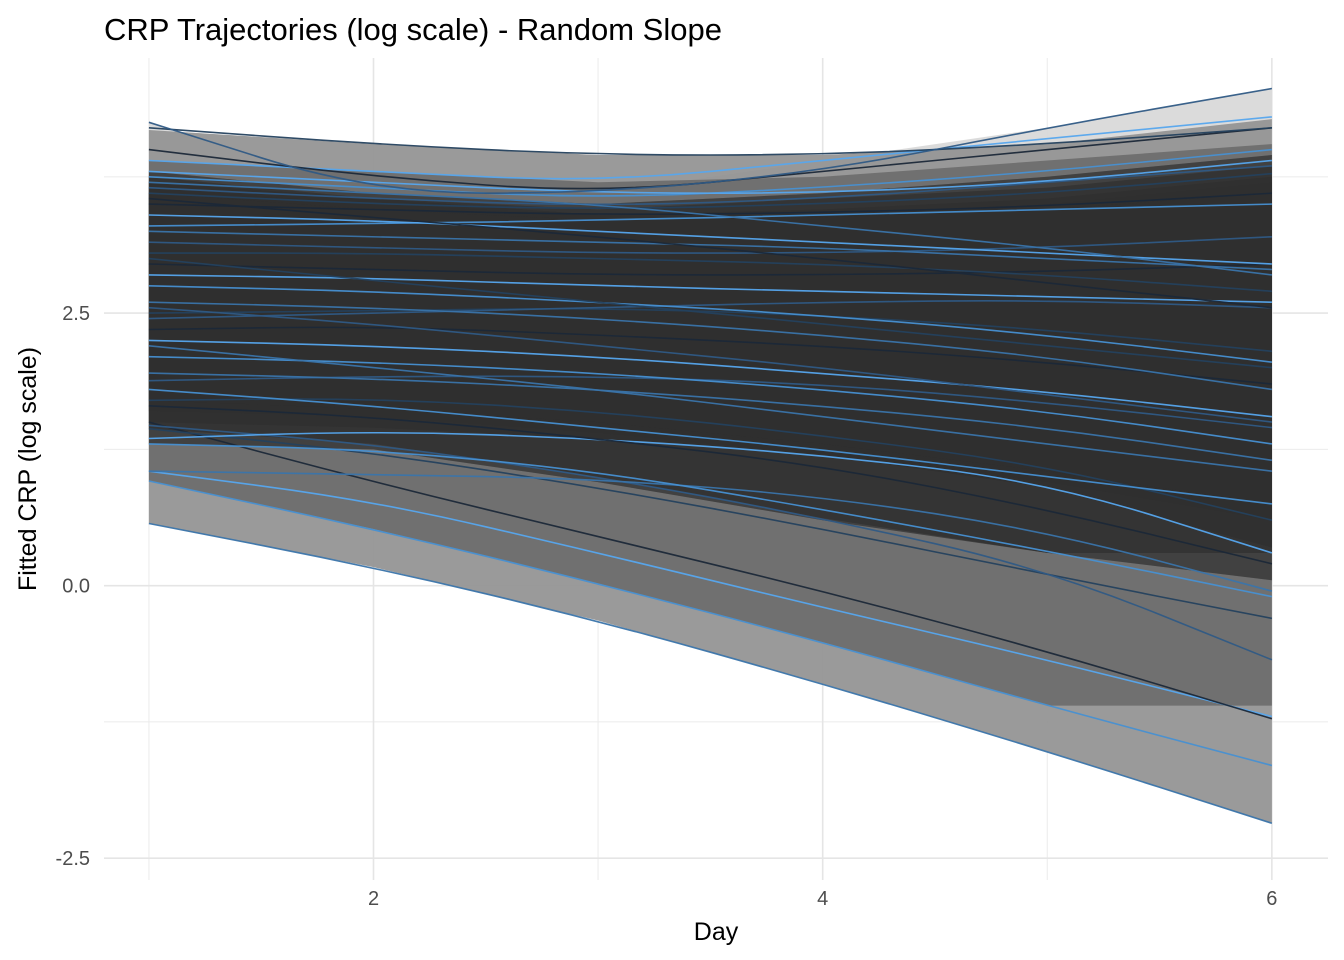 This screenshot has width=1344, height=960. Describe the element at coordinates (73, 859) in the screenshot. I see `y-tick-label: -2.5` at that location.